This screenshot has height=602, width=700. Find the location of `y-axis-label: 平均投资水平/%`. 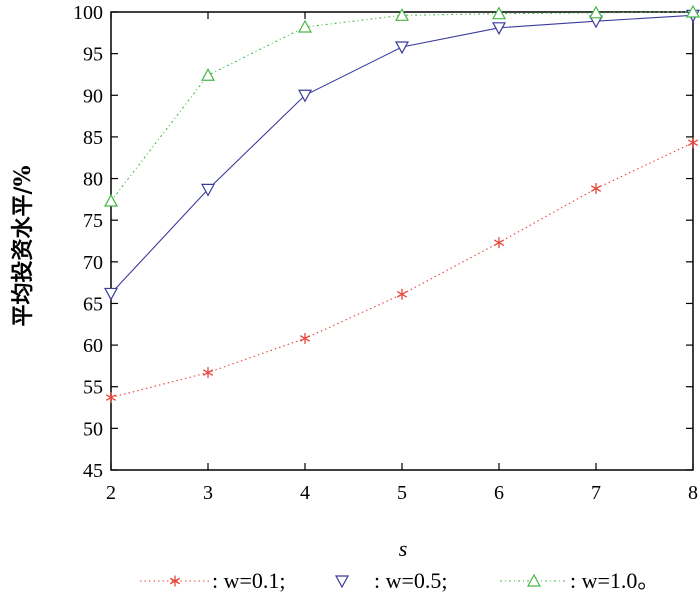

y-axis-label: 平均投资水平/% is located at coordinates (23, 245).